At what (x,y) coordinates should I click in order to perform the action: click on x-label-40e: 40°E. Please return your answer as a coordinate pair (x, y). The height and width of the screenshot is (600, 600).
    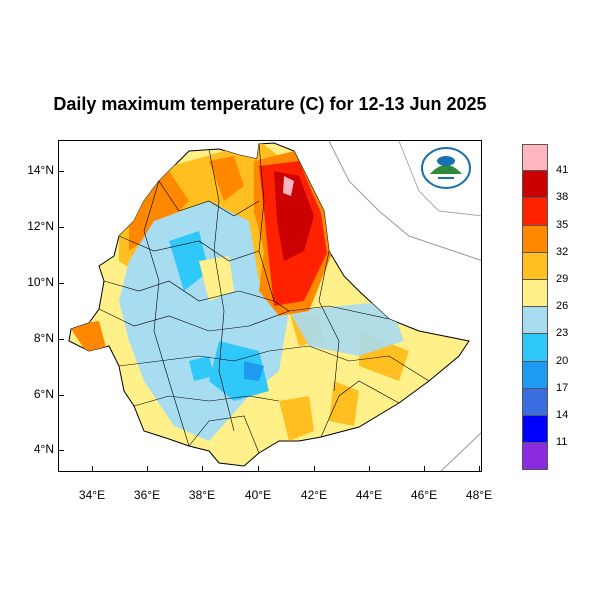
    Looking at the image, I should click on (258, 495).